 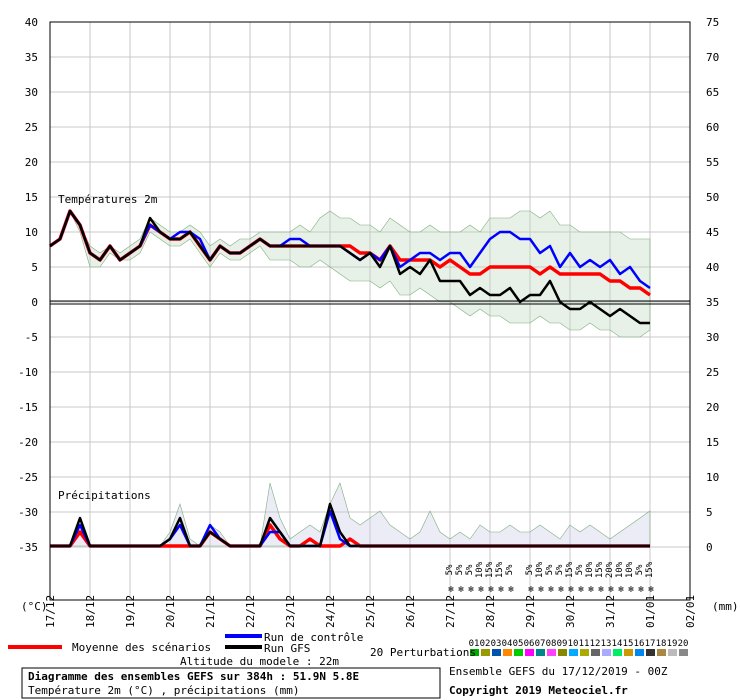 I want to click on perturbation-id: 15, so click(x=628, y=644).